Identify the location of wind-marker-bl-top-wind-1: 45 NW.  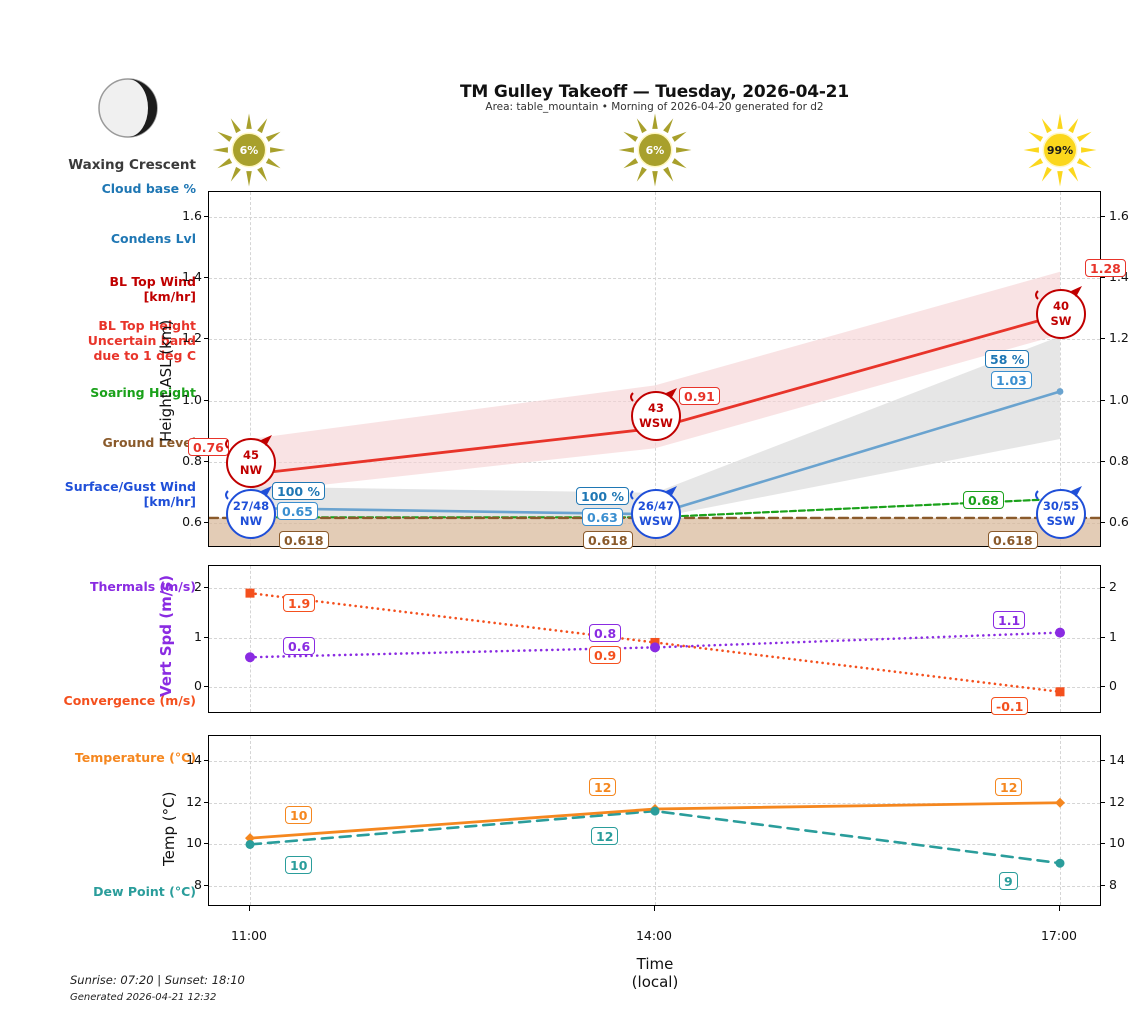
(251, 463).